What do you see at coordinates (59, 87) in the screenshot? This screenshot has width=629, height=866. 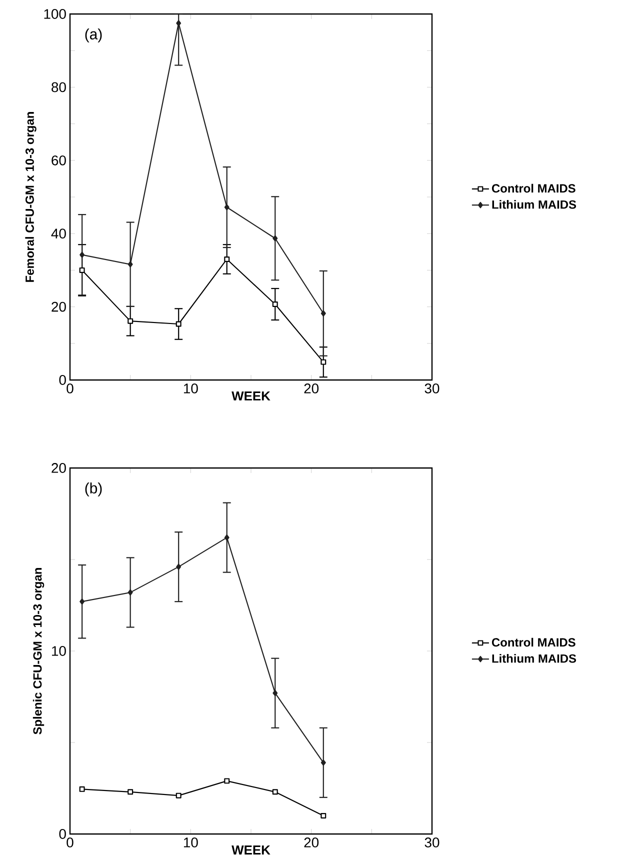 I see `y-tick-label: 80` at bounding box center [59, 87].